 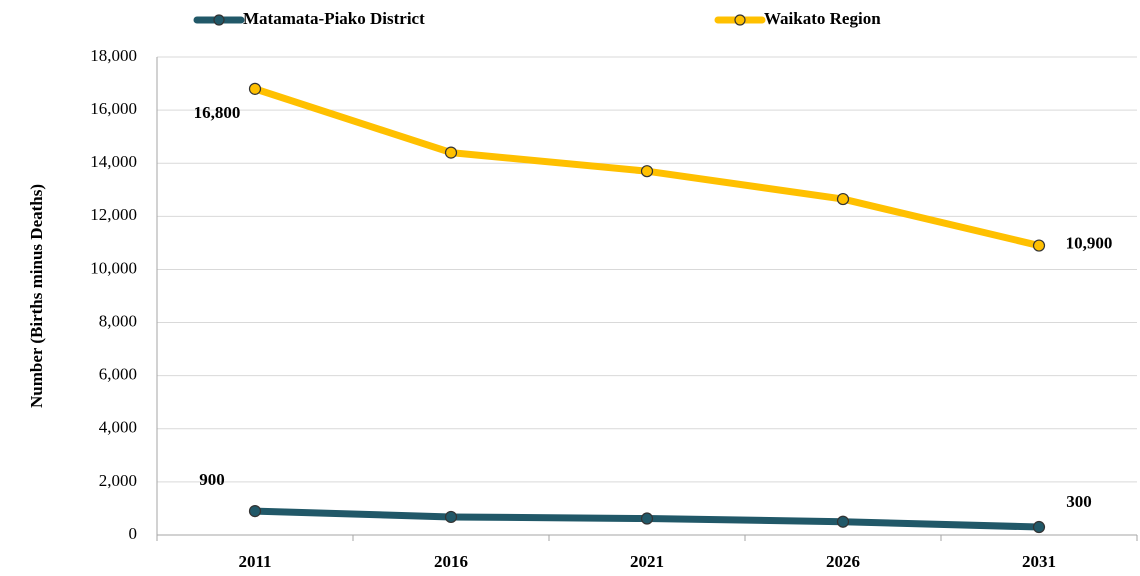 What do you see at coordinates (113, 267) in the screenshot?
I see `y-tick-label: 10,000` at bounding box center [113, 267].